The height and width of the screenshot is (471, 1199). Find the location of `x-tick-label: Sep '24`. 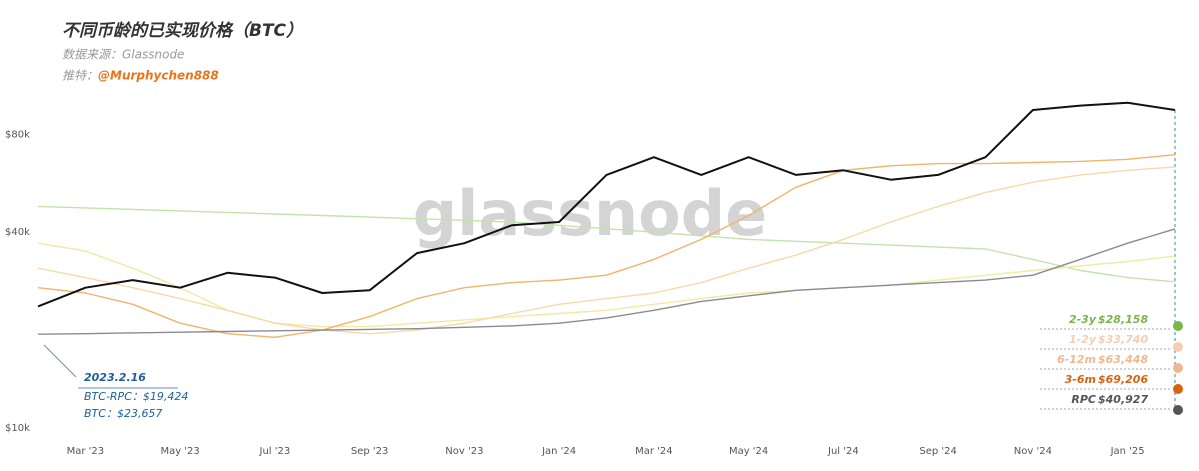

x-tick-label: Sep '24 is located at coordinates (938, 451).